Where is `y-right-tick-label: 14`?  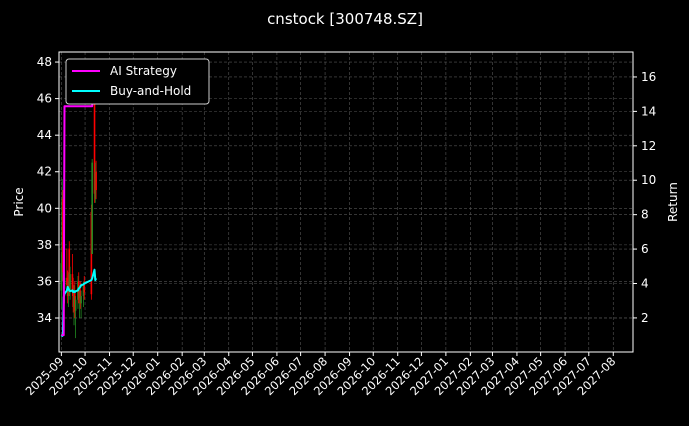 y-right-tick-label: 14 is located at coordinates (648, 111).